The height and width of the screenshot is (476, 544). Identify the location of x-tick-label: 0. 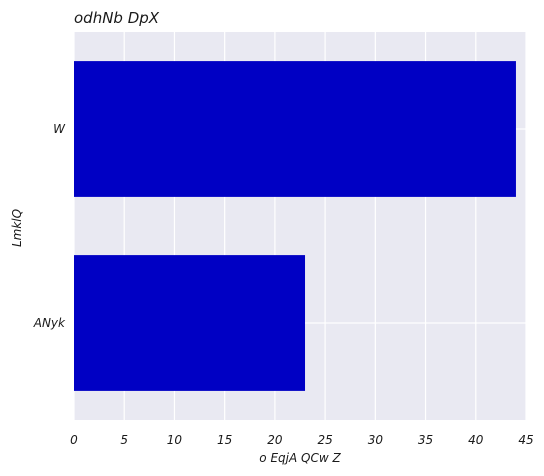
(74, 440).